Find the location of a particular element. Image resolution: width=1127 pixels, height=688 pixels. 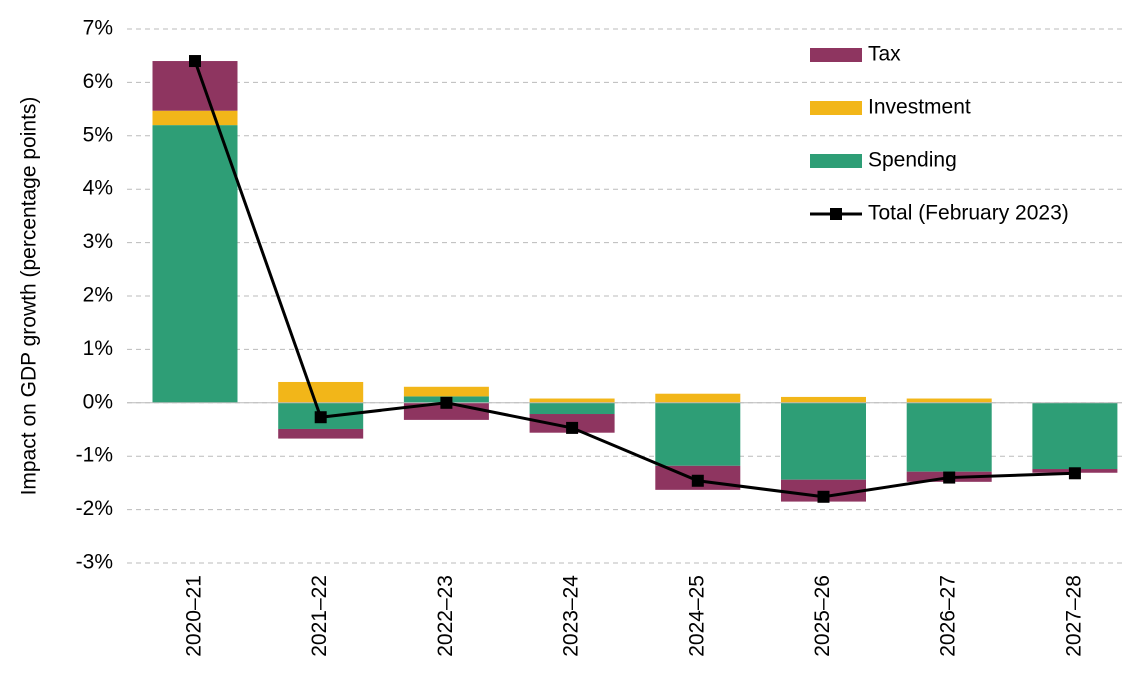

y-tick-label: 1% is located at coordinates (98, 348).